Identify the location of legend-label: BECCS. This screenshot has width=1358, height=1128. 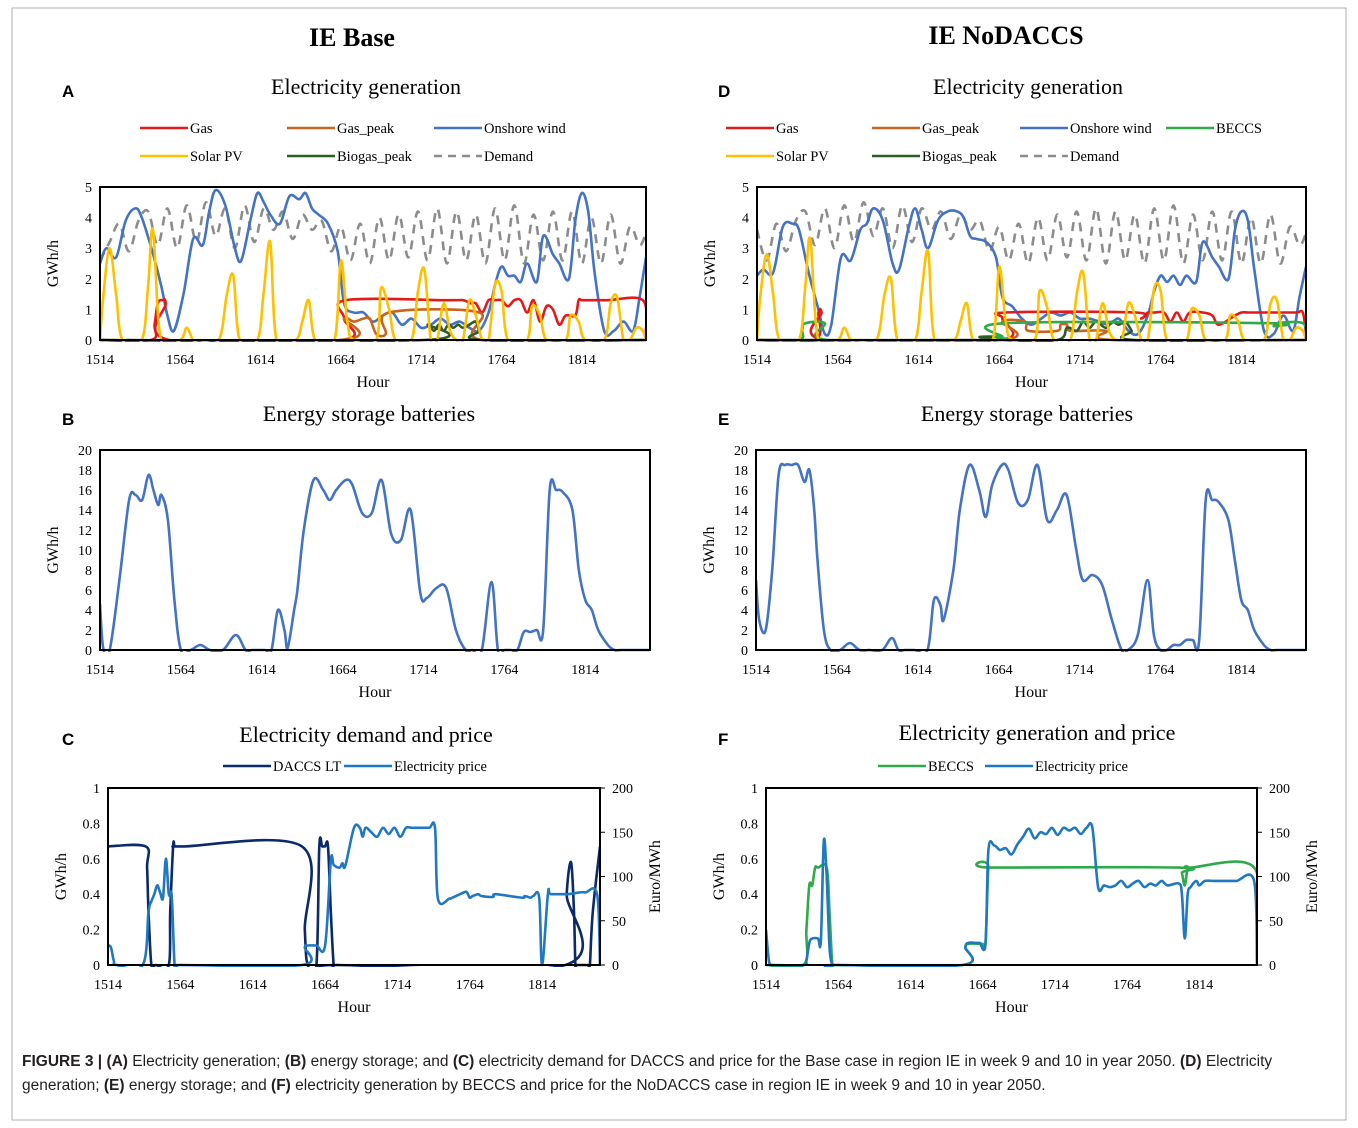
(951, 767).